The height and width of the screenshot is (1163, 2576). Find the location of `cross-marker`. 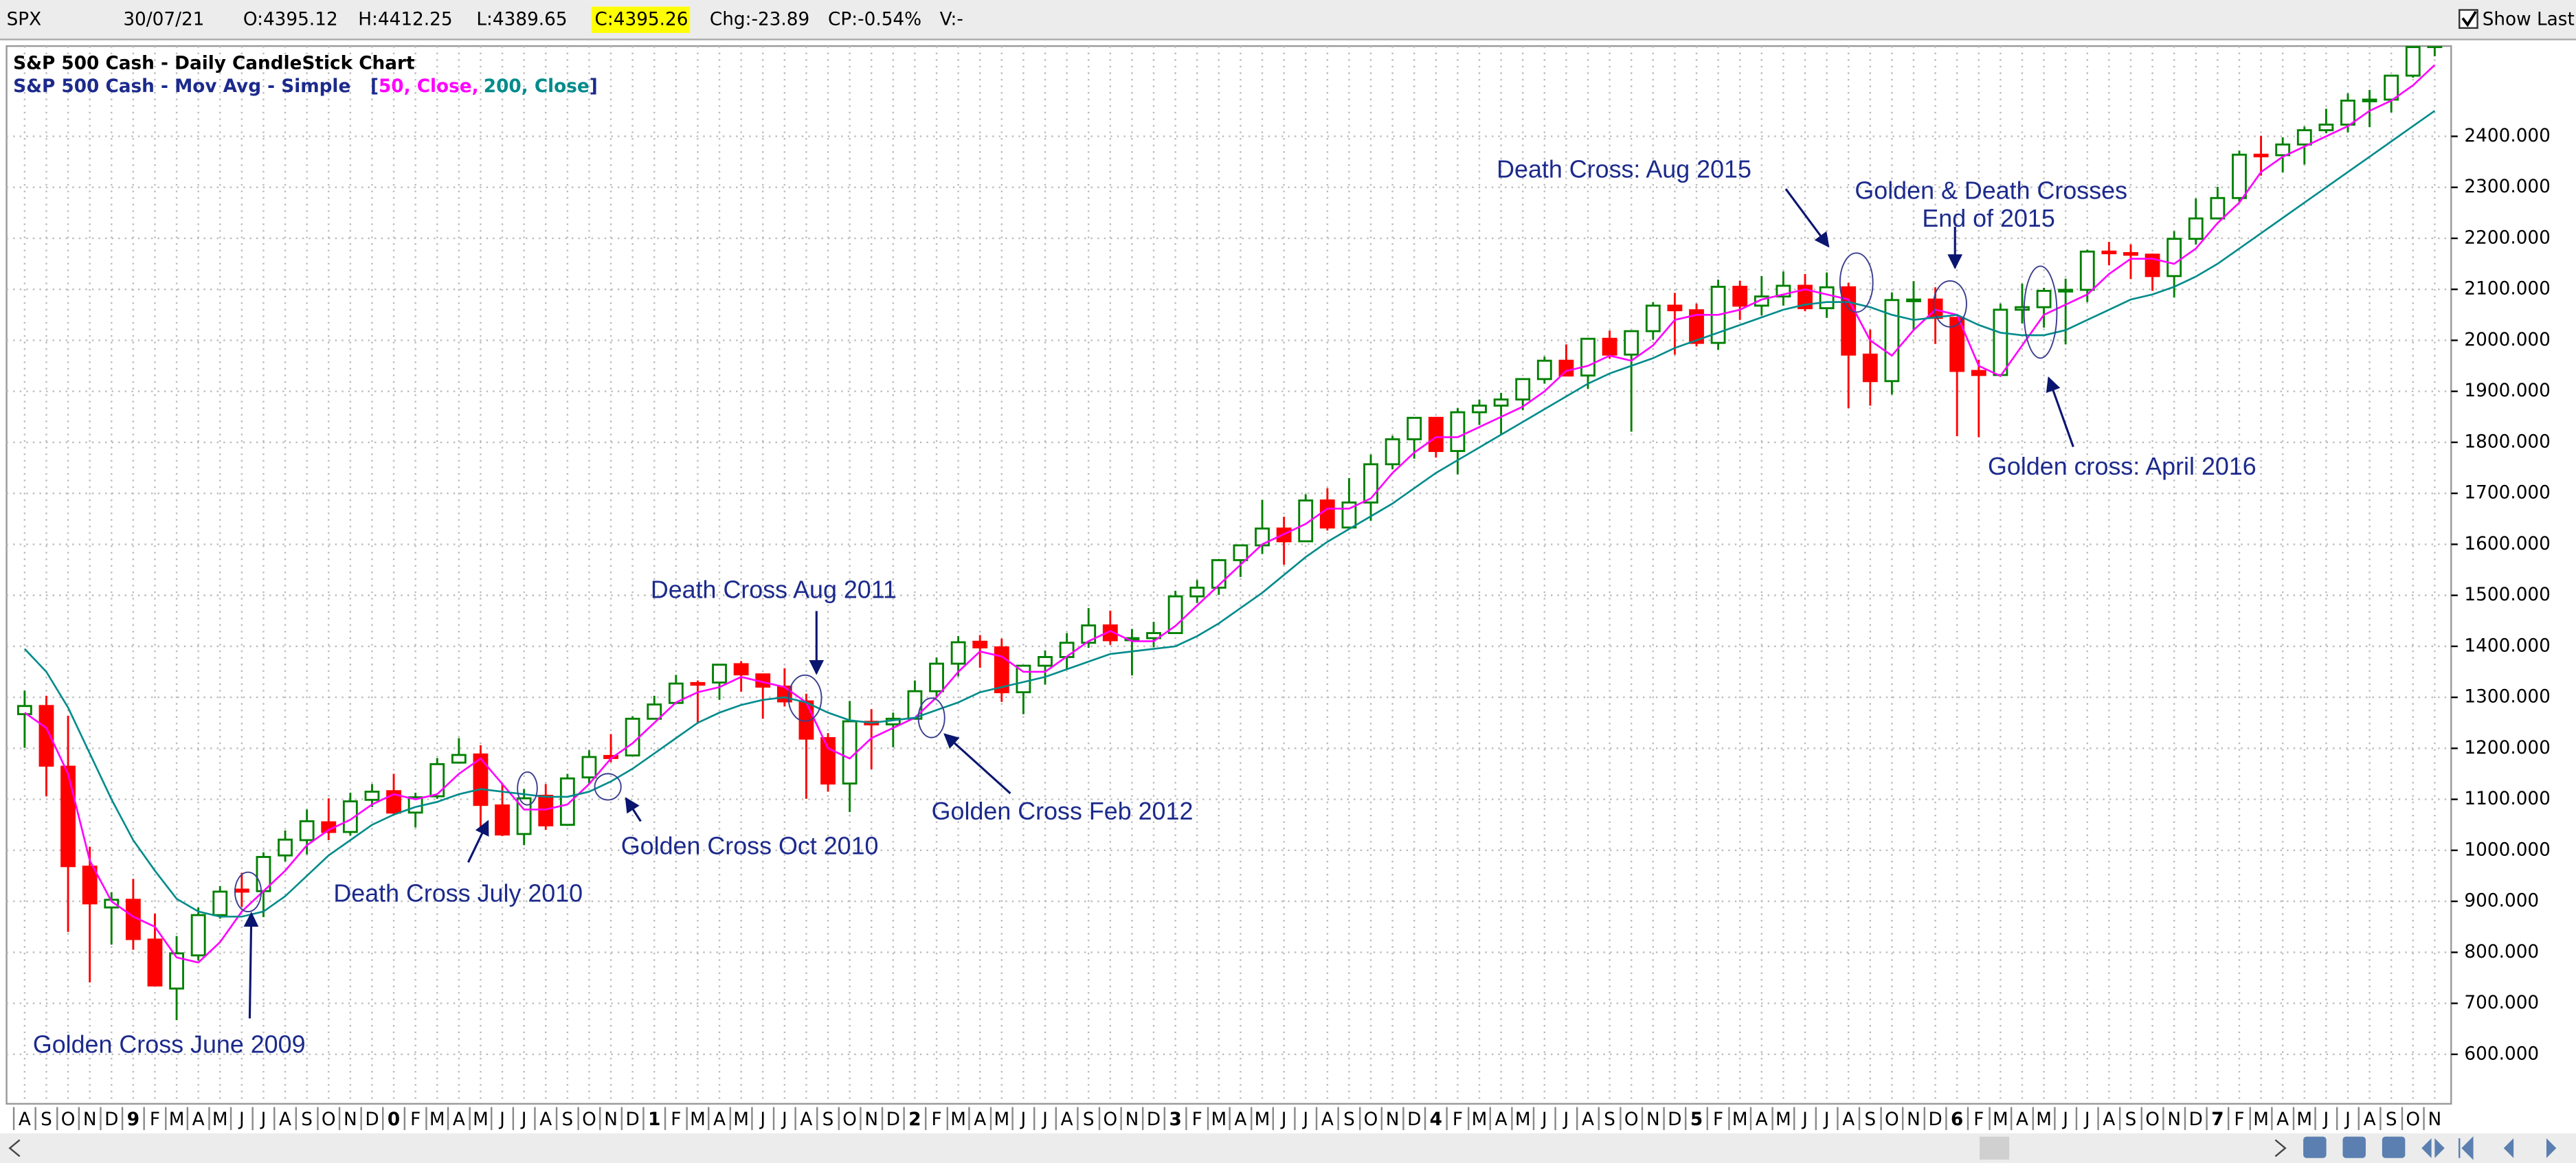

cross-marker is located at coordinates (248, 892).